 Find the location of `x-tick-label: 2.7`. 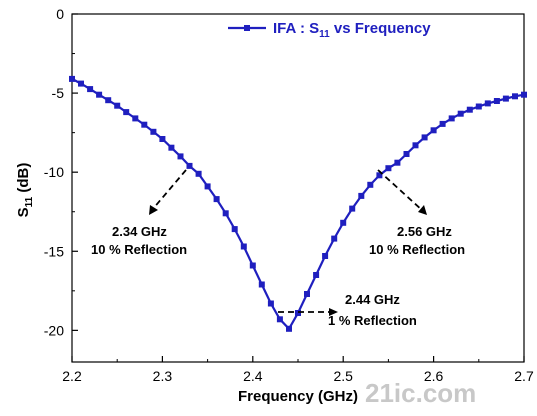

x-tick-label: 2.7 is located at coordinates (524, 376).